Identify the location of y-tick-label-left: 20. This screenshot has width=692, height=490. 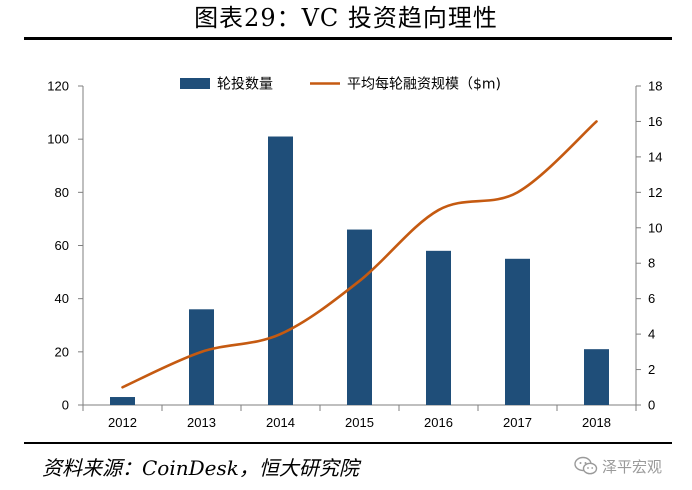
(62, 351).